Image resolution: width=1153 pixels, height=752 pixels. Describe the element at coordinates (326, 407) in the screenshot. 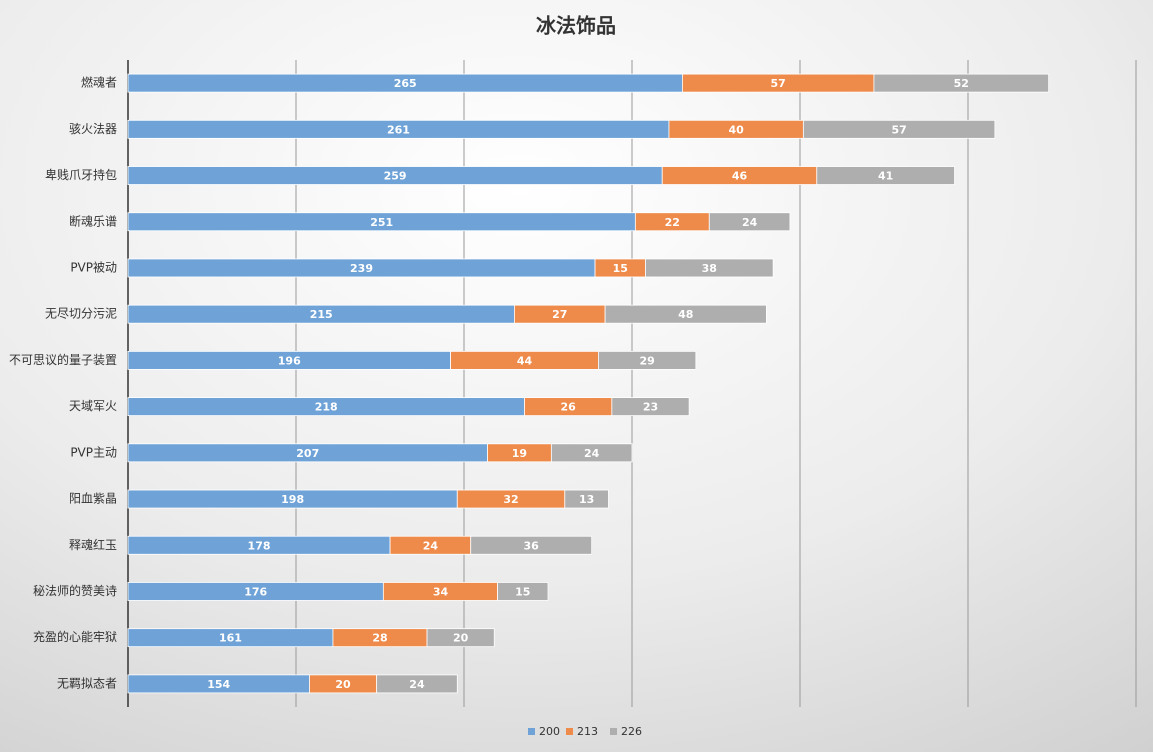

I see `data-label: 218` at that location.